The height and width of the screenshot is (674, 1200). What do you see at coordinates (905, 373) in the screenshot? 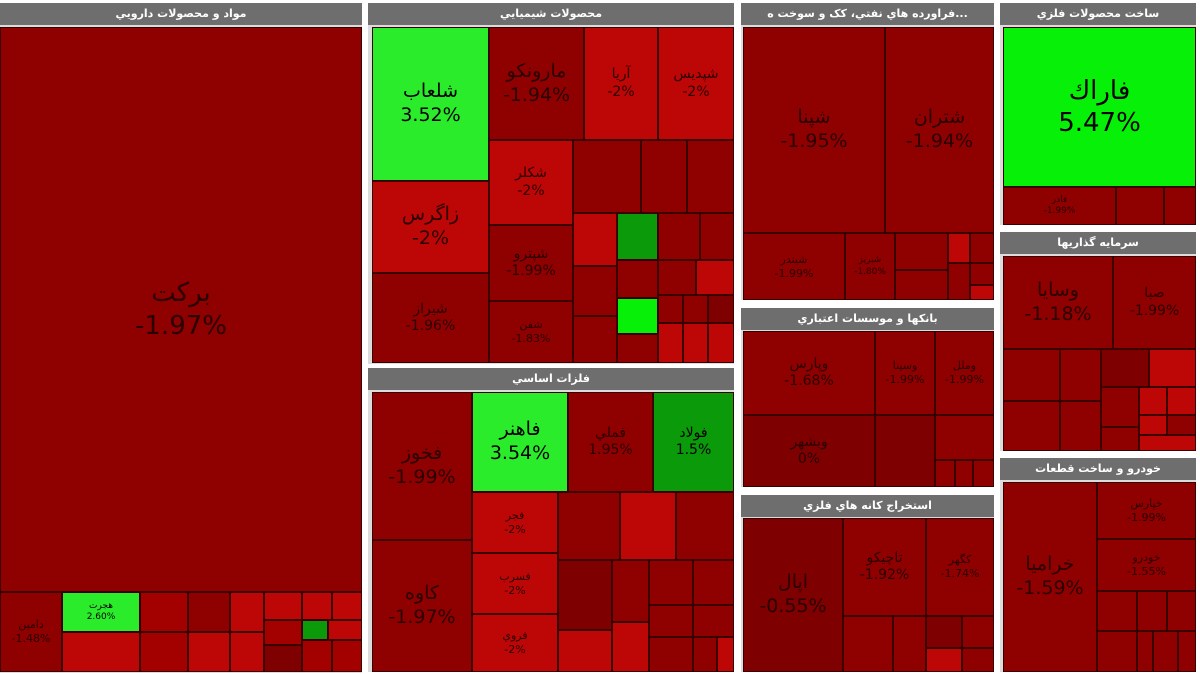
I see `treemap-tile: وسينا -1.99%` at bounding box center [905, 373].